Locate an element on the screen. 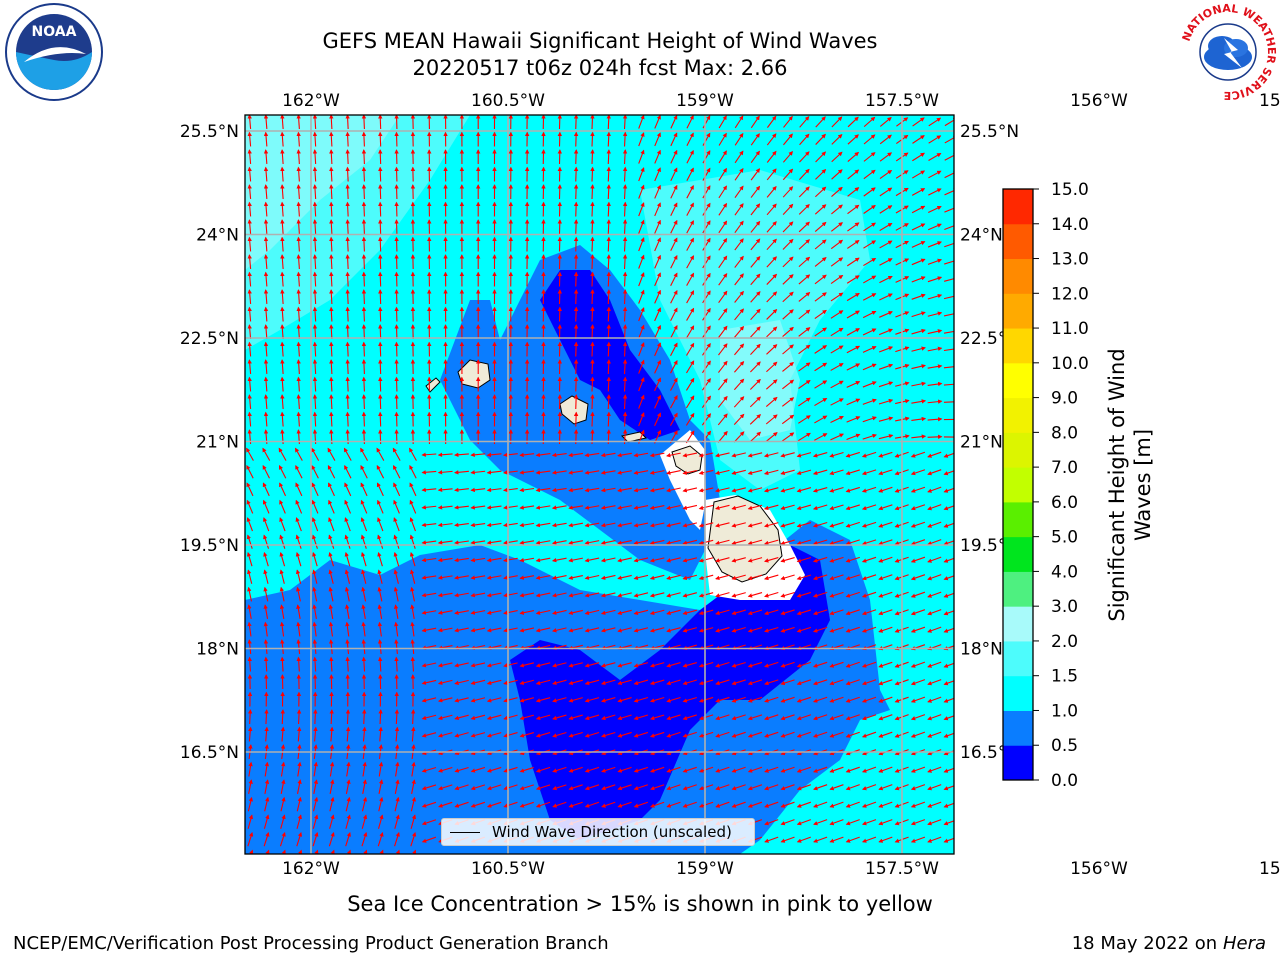 The width and height of the screenshot is (1280, 960). colorbar-tick-label: 3.0 is located at coordinates (1064, 607).